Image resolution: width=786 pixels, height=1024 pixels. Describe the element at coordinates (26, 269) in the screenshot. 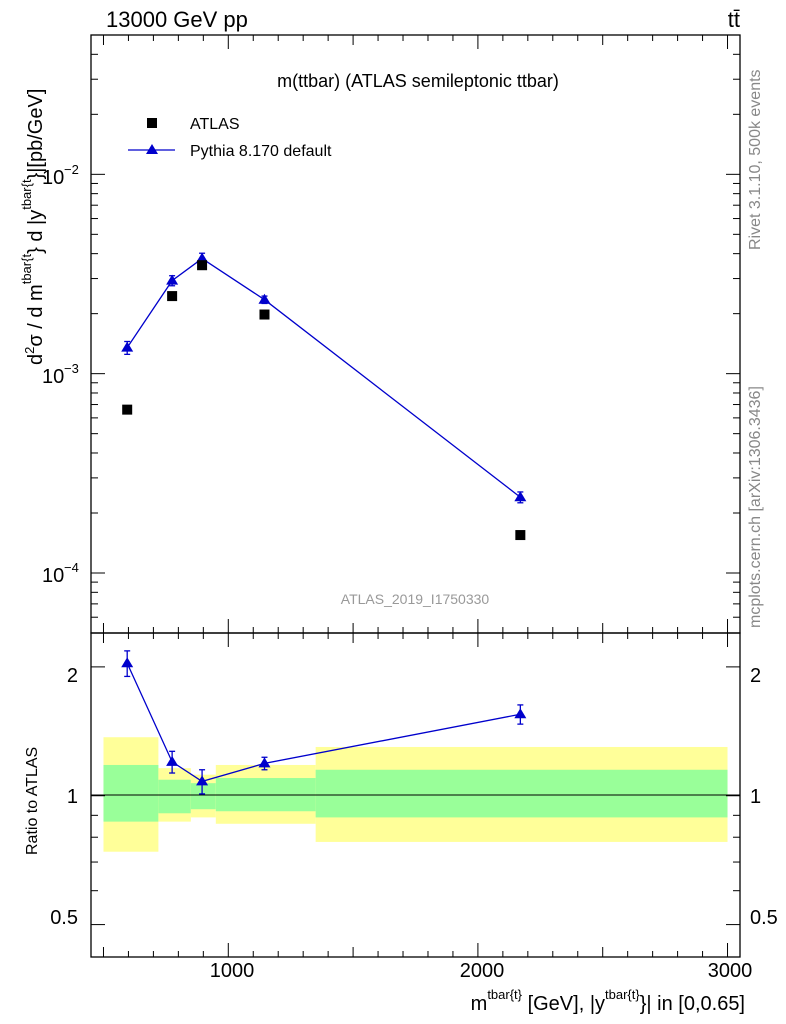

I see `ylabel-sup1: tbar{t` at that location.